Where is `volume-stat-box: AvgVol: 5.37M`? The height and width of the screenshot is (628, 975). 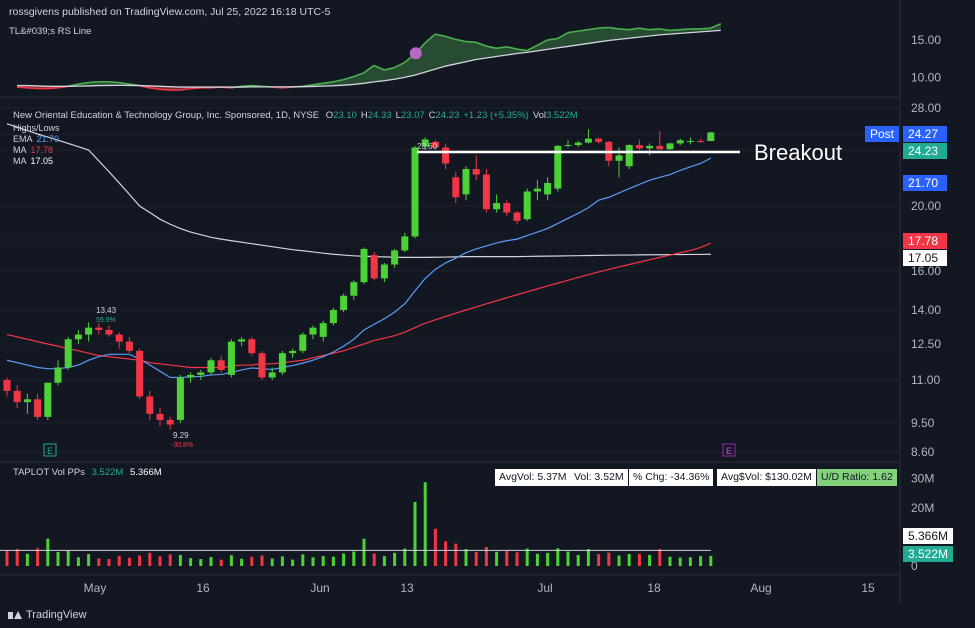 volume-stat-box: AvgVol: 5.37M is located at coordinates (533, 477).